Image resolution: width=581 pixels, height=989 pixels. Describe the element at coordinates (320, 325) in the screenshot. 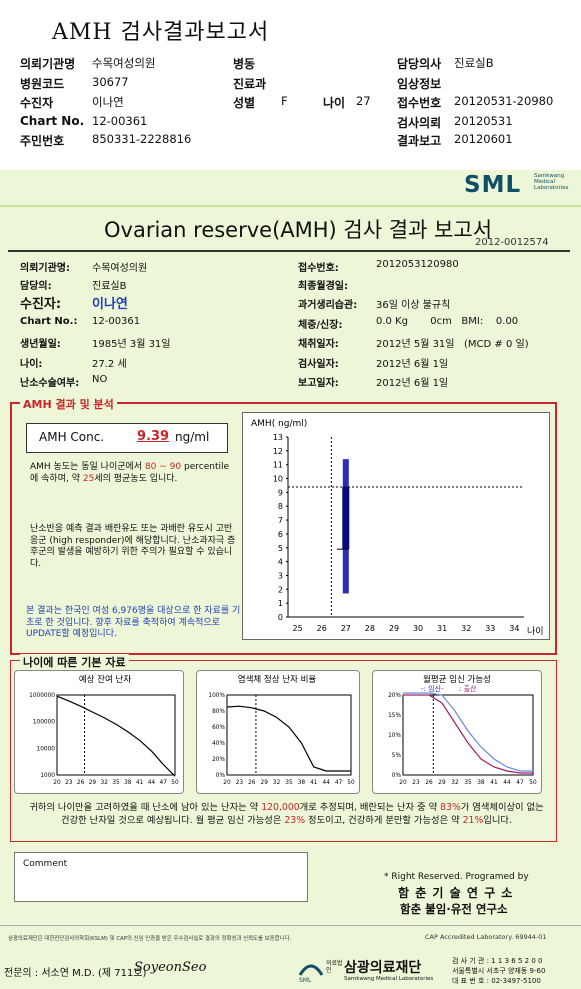

I see `info-right-label-3: 체중/신장:` at that location.